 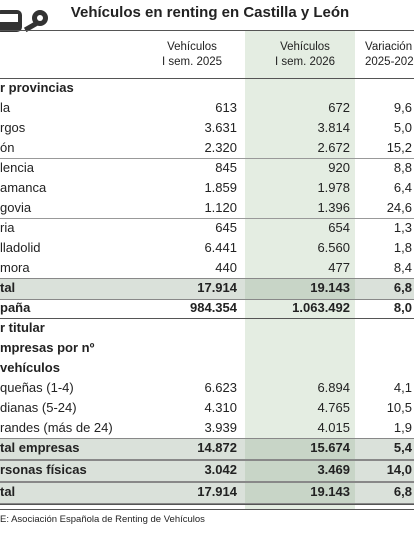 I want to click on column-header: I sem. 2026, so click(x=305, y=62).